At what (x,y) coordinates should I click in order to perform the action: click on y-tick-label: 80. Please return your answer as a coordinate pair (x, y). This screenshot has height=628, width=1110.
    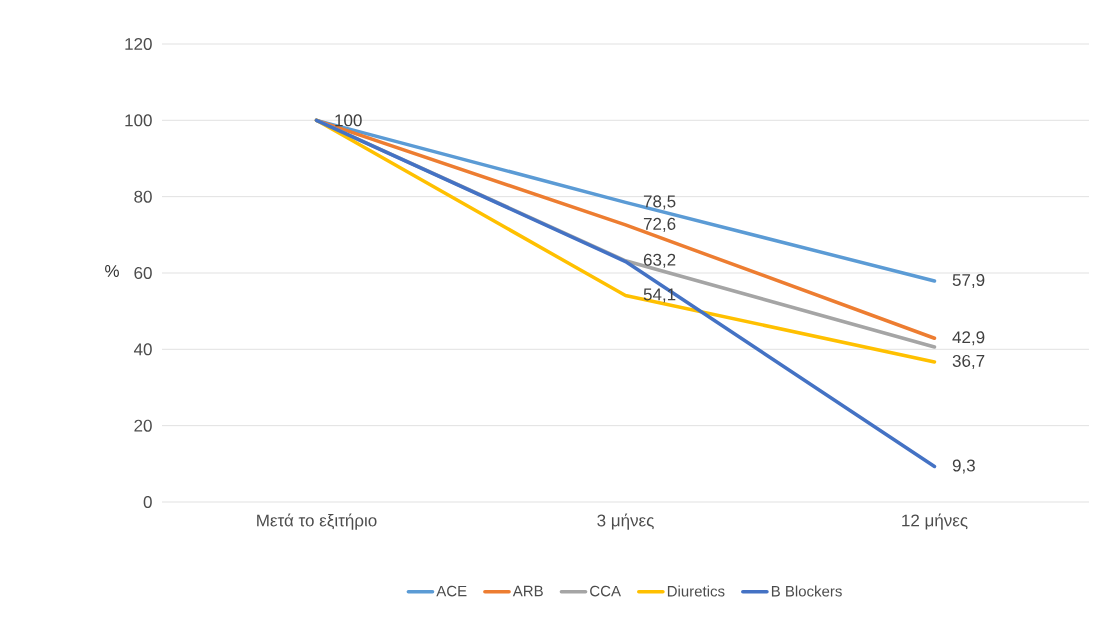
    Looking at the image, I should click on (143, 196).